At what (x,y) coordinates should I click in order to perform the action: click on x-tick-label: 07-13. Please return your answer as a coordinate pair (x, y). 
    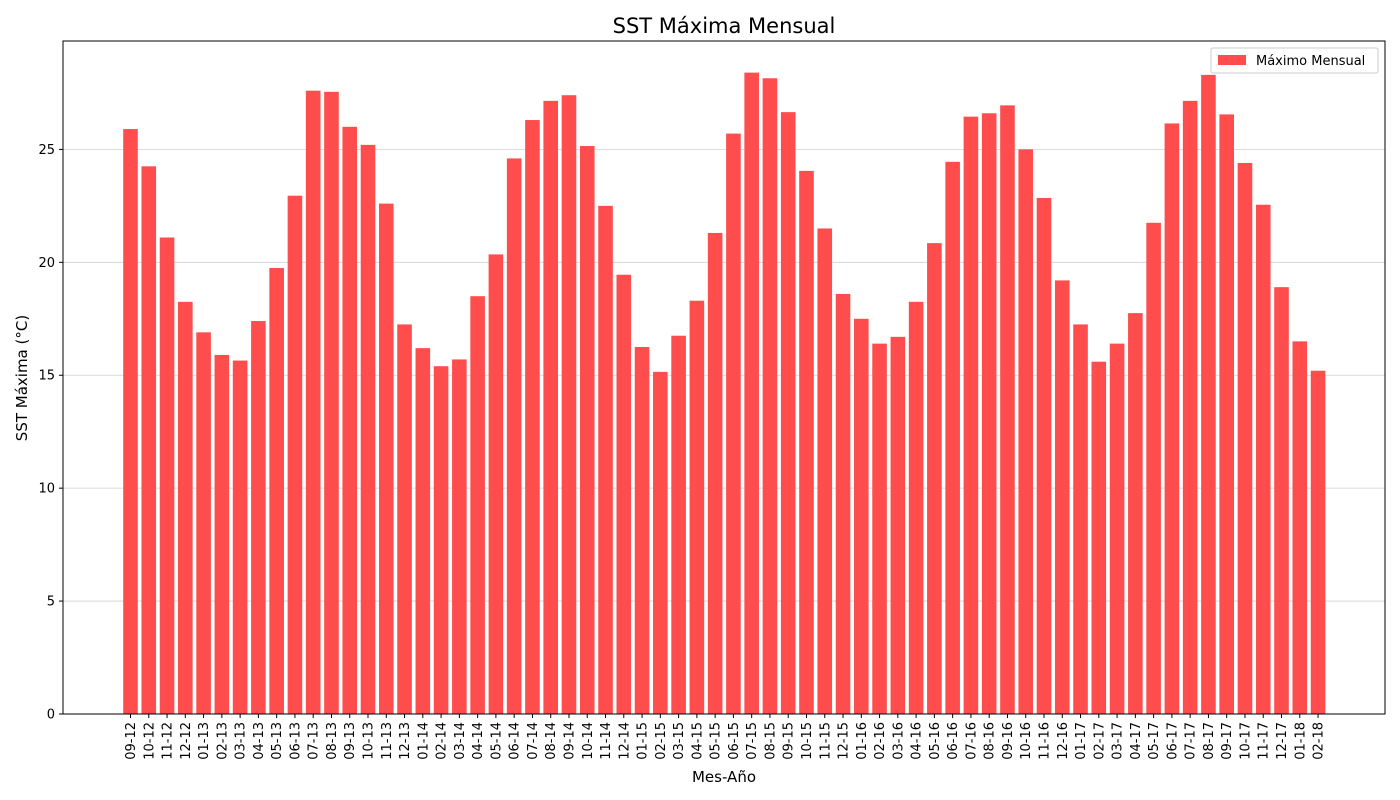
    Looking at the image, I should click on (314, 741).